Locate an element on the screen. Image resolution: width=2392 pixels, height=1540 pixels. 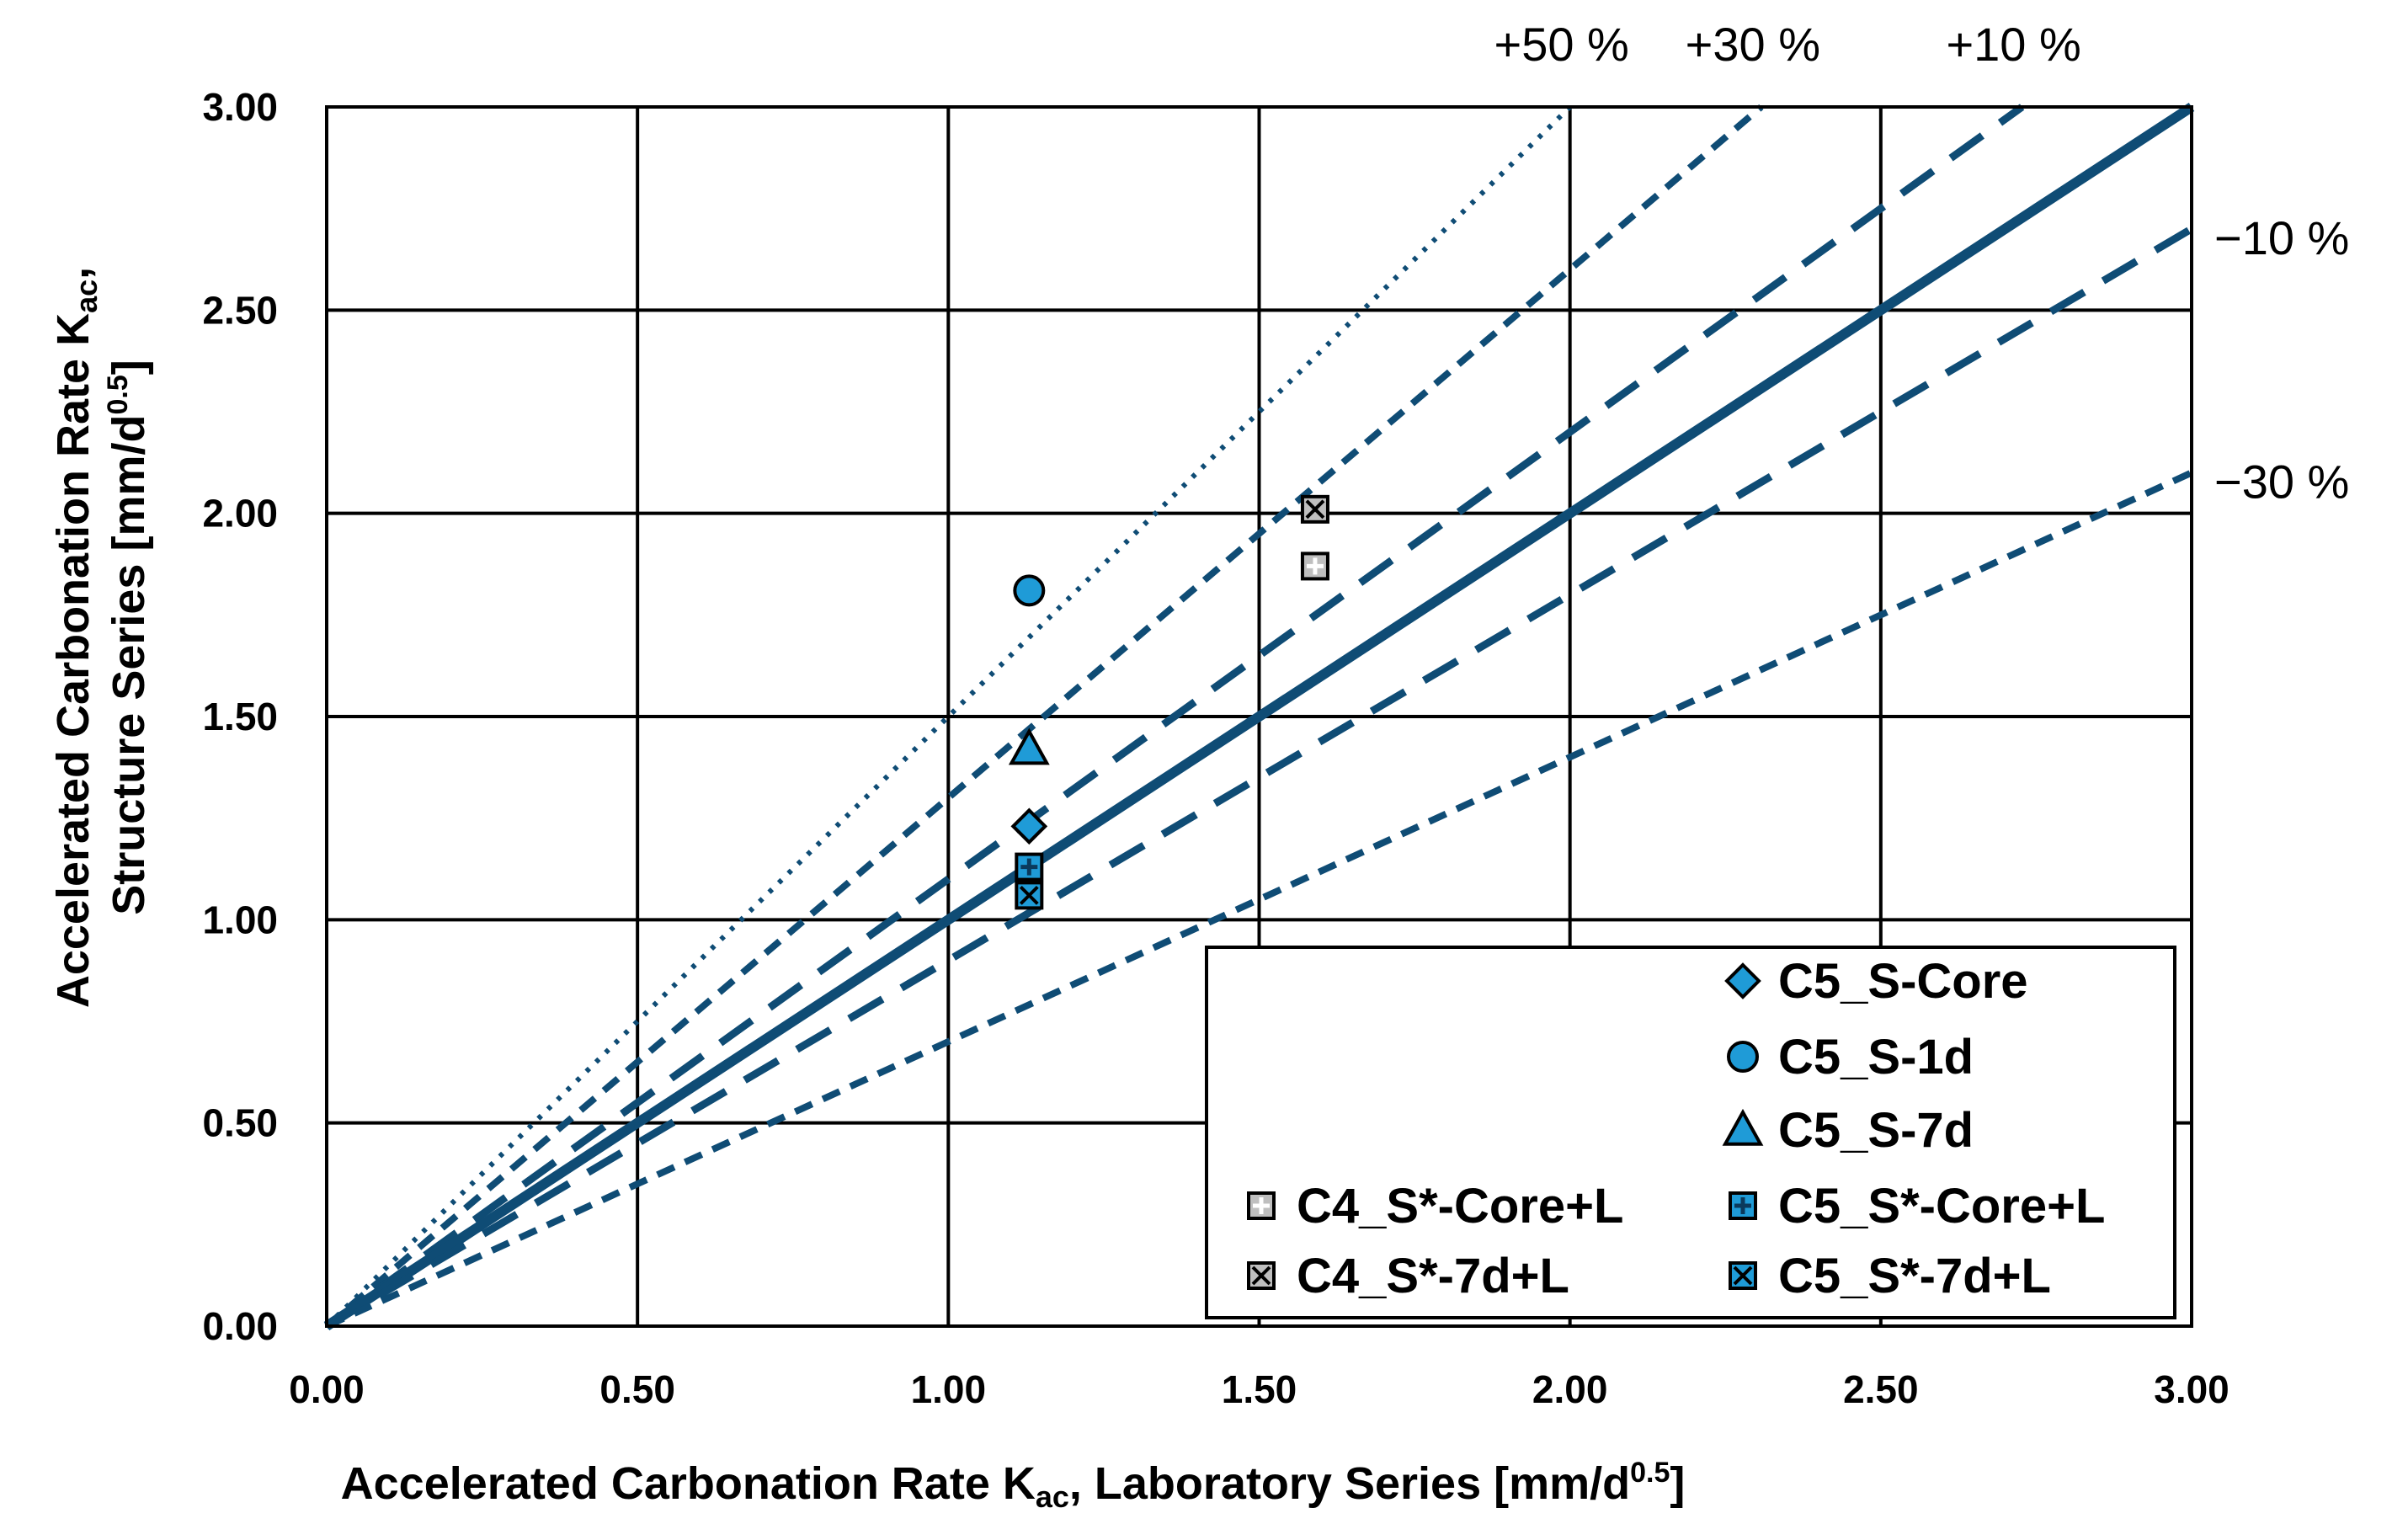
y-axis-title-line1-sub: ac is located at coordinates (86, 296).